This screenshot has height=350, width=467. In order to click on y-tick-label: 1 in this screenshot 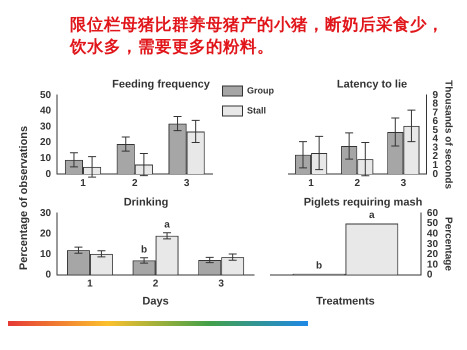, I will do `click(435, 165)`.